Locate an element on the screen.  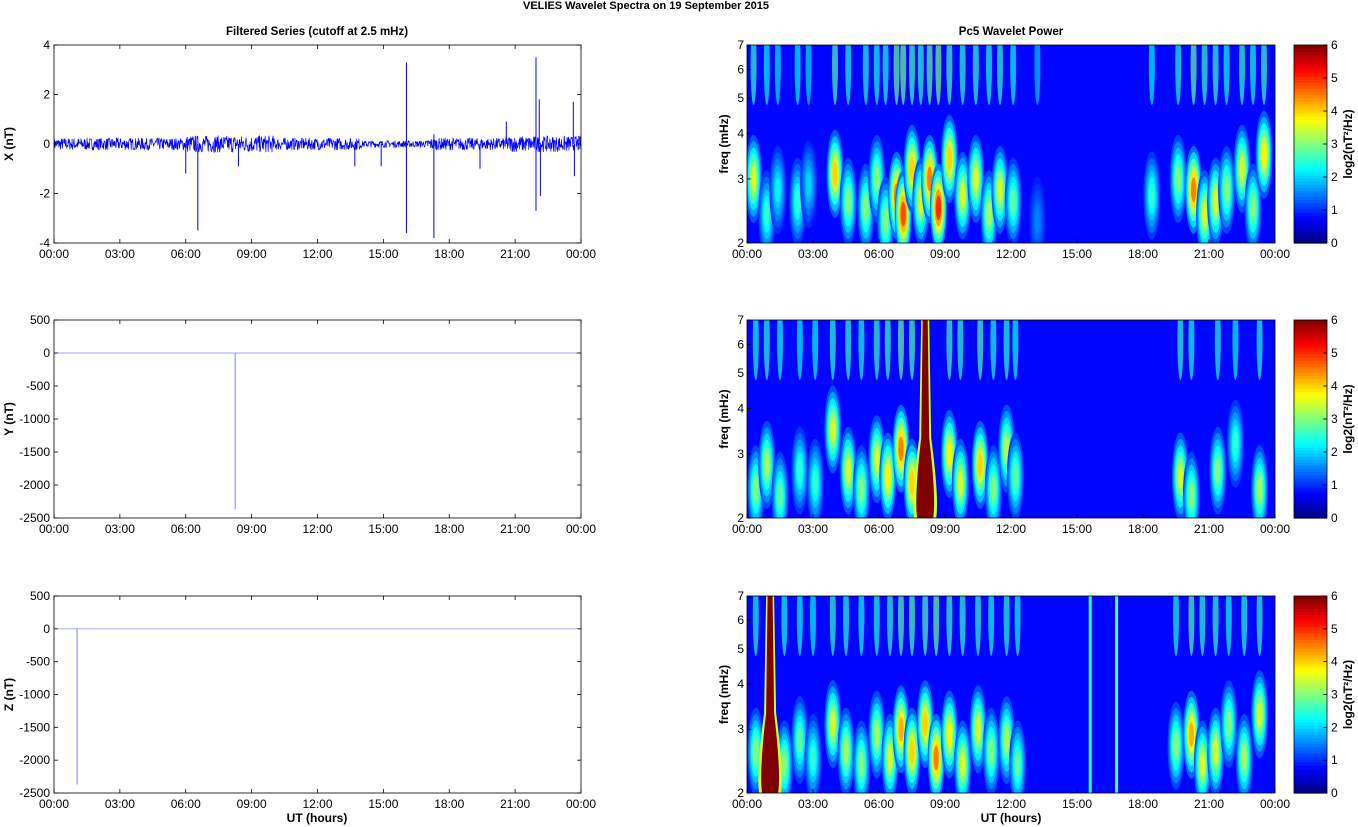
y-tick-label: 2 is located at coordinates (46, 95).